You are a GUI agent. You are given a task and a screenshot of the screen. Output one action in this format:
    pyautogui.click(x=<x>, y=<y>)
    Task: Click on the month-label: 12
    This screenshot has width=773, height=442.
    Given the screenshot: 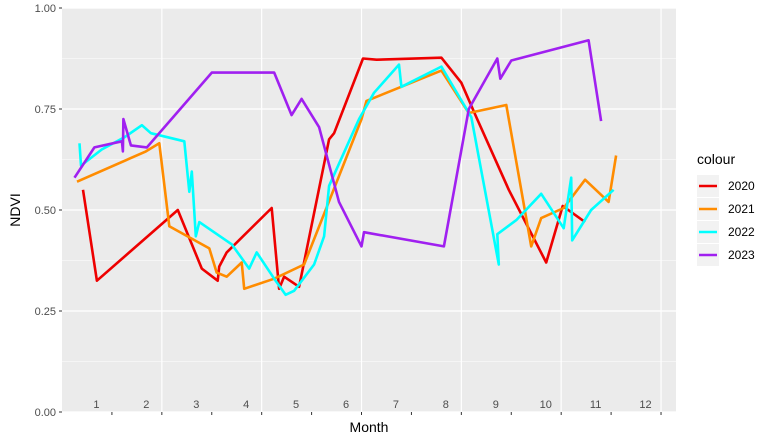 What is the action you would take?
    pyautogui.click(x=645, y=405)
    